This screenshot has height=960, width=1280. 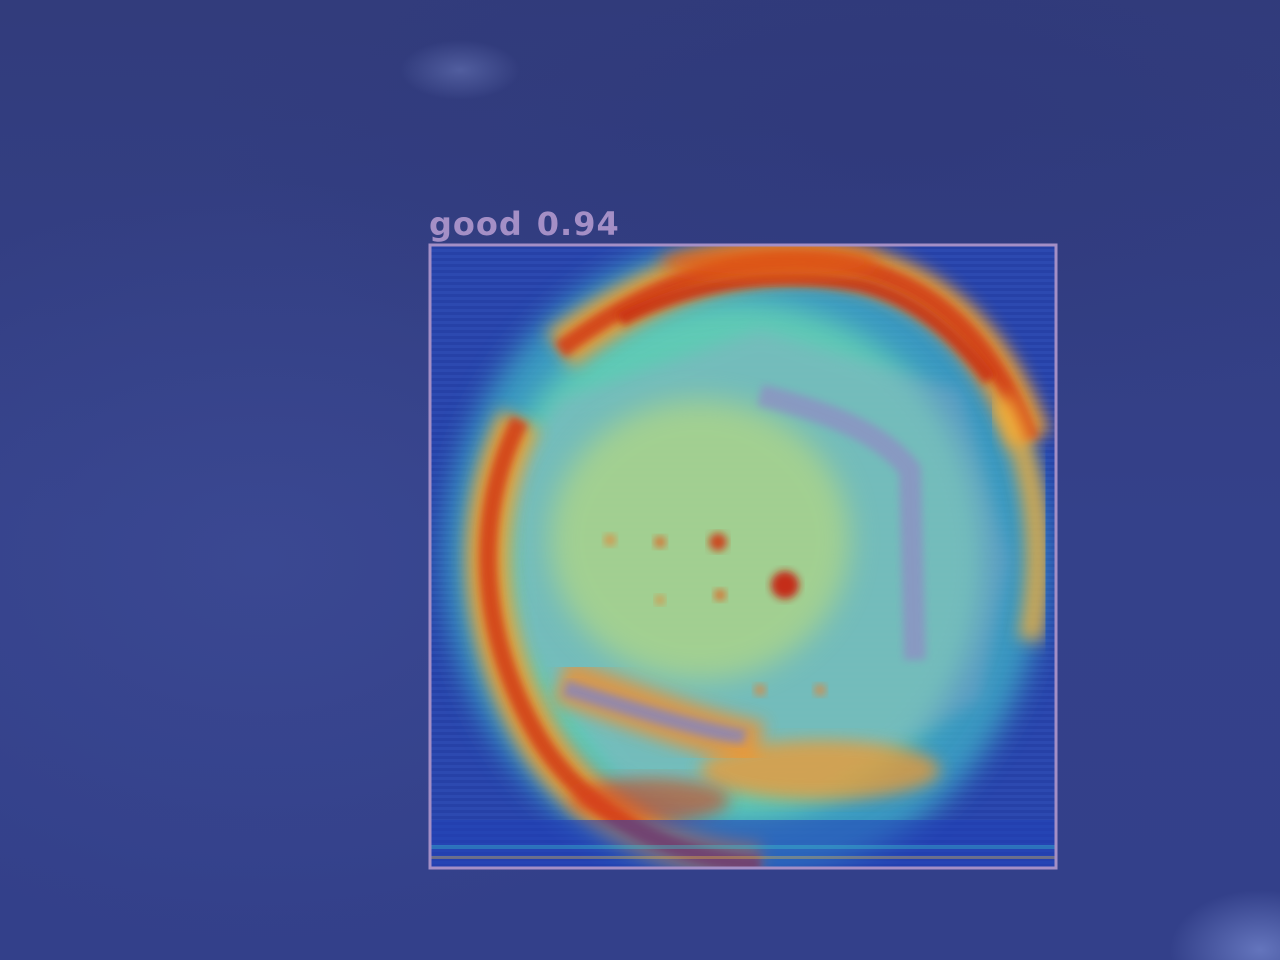 What do you see at coordinates (578, 224) in the screenshot?
I see `detection-confidence: 0.94` at bounding box center [578, 224].